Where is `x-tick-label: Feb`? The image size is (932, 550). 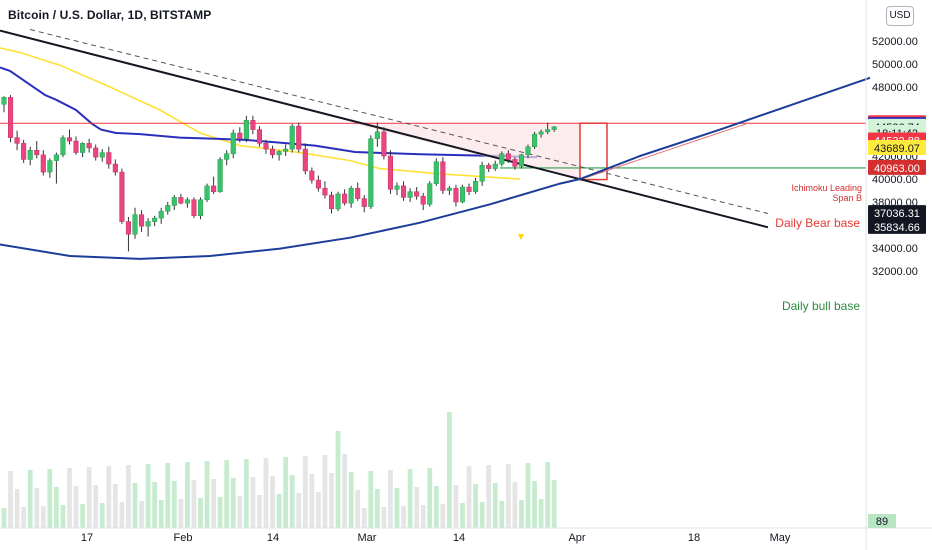
x-tick-label: Feb is located at coordinates (183, 538).